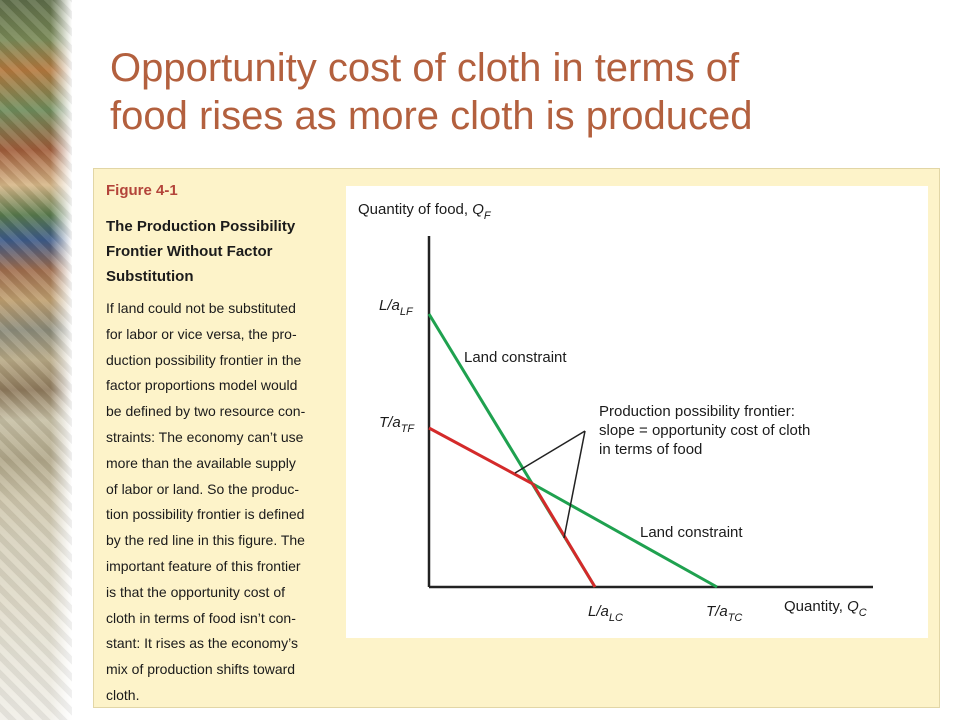 The height and width of the screenshot is (720, 960). Describe the element at coordinates (704, 430) in the screenshot. I see `ppf-annotation-line-2: slope = opportunity cost of cloth` at that location.